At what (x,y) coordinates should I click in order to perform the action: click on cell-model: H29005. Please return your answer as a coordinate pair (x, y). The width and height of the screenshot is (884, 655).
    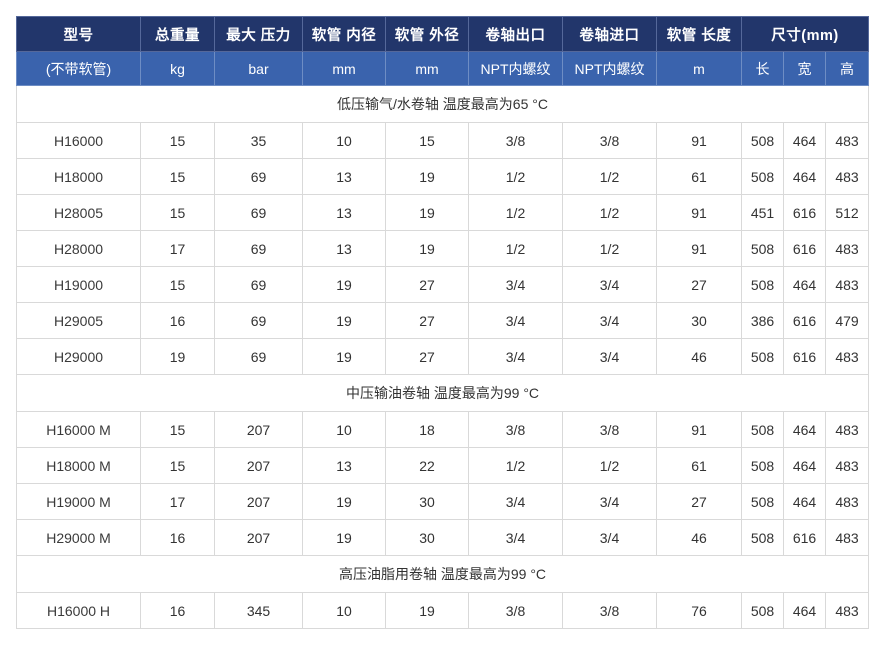
    Looking at the image, I should click on (78, 320).